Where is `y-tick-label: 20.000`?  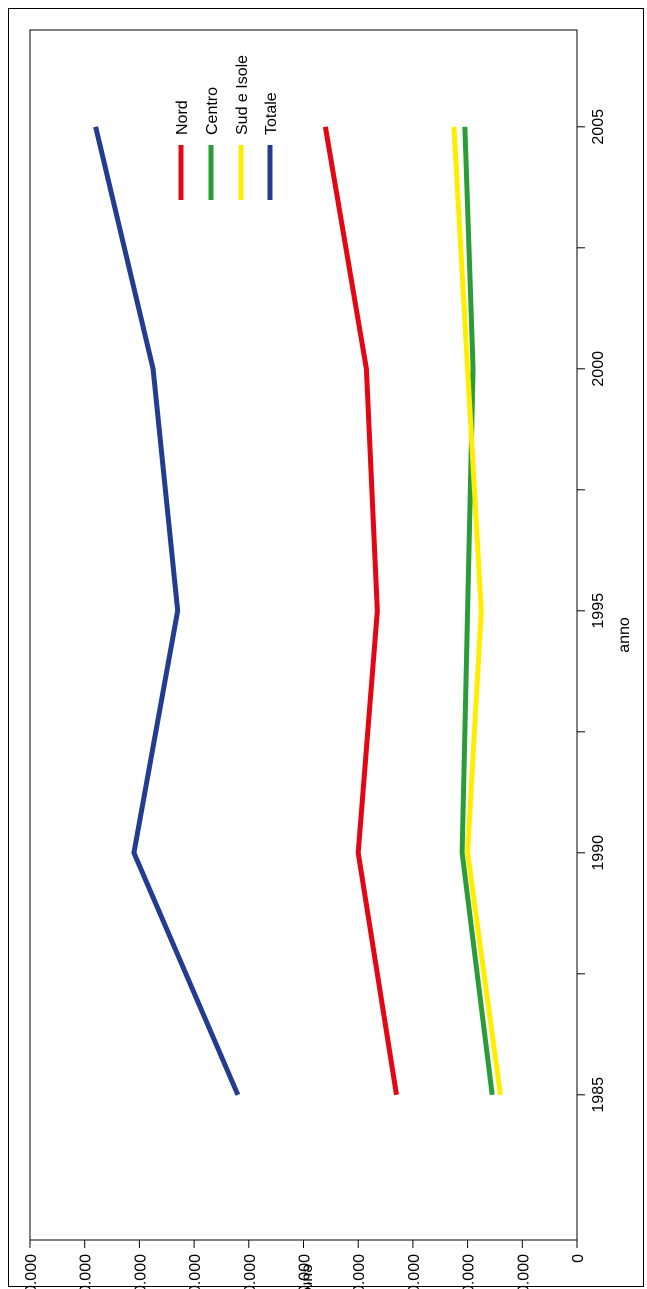
y-tick-label: 20.000 is located at coordinates (469, 1271).